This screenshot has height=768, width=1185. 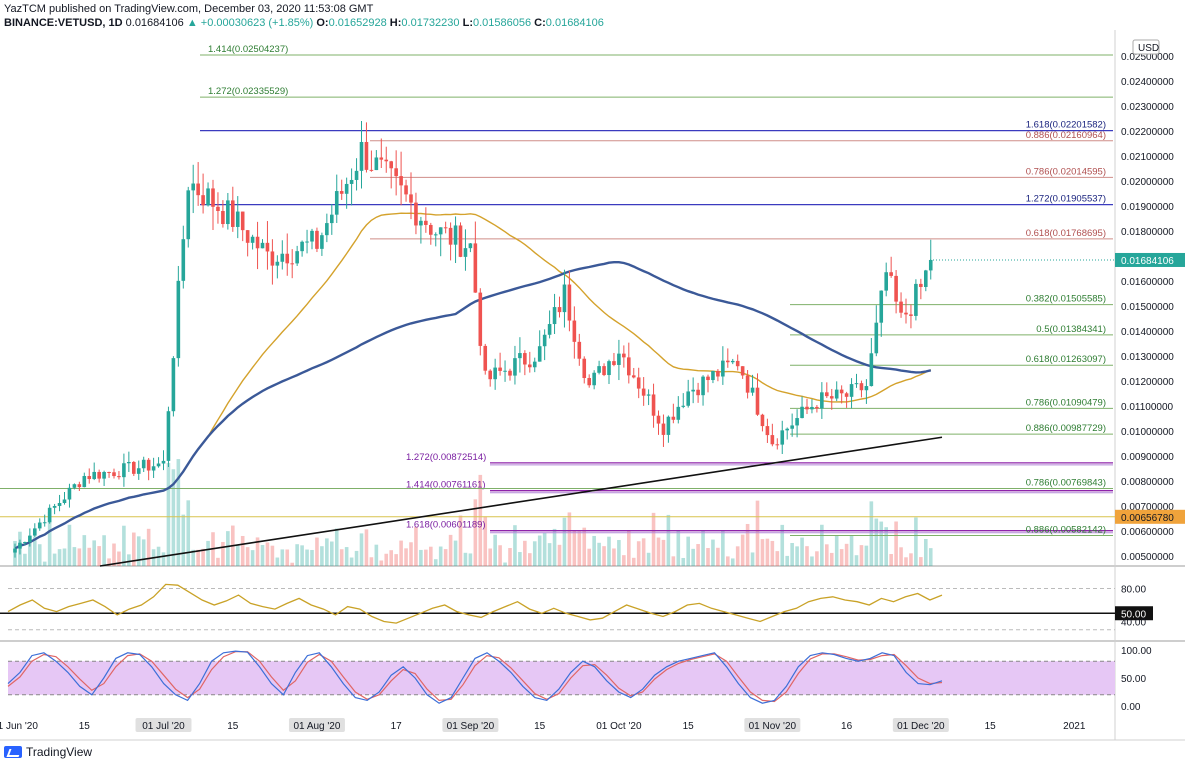 What do you see at coordinates (991, 726) in the screenshot?
I see `time-tick-label: 15` at bounding box center [991, 726].